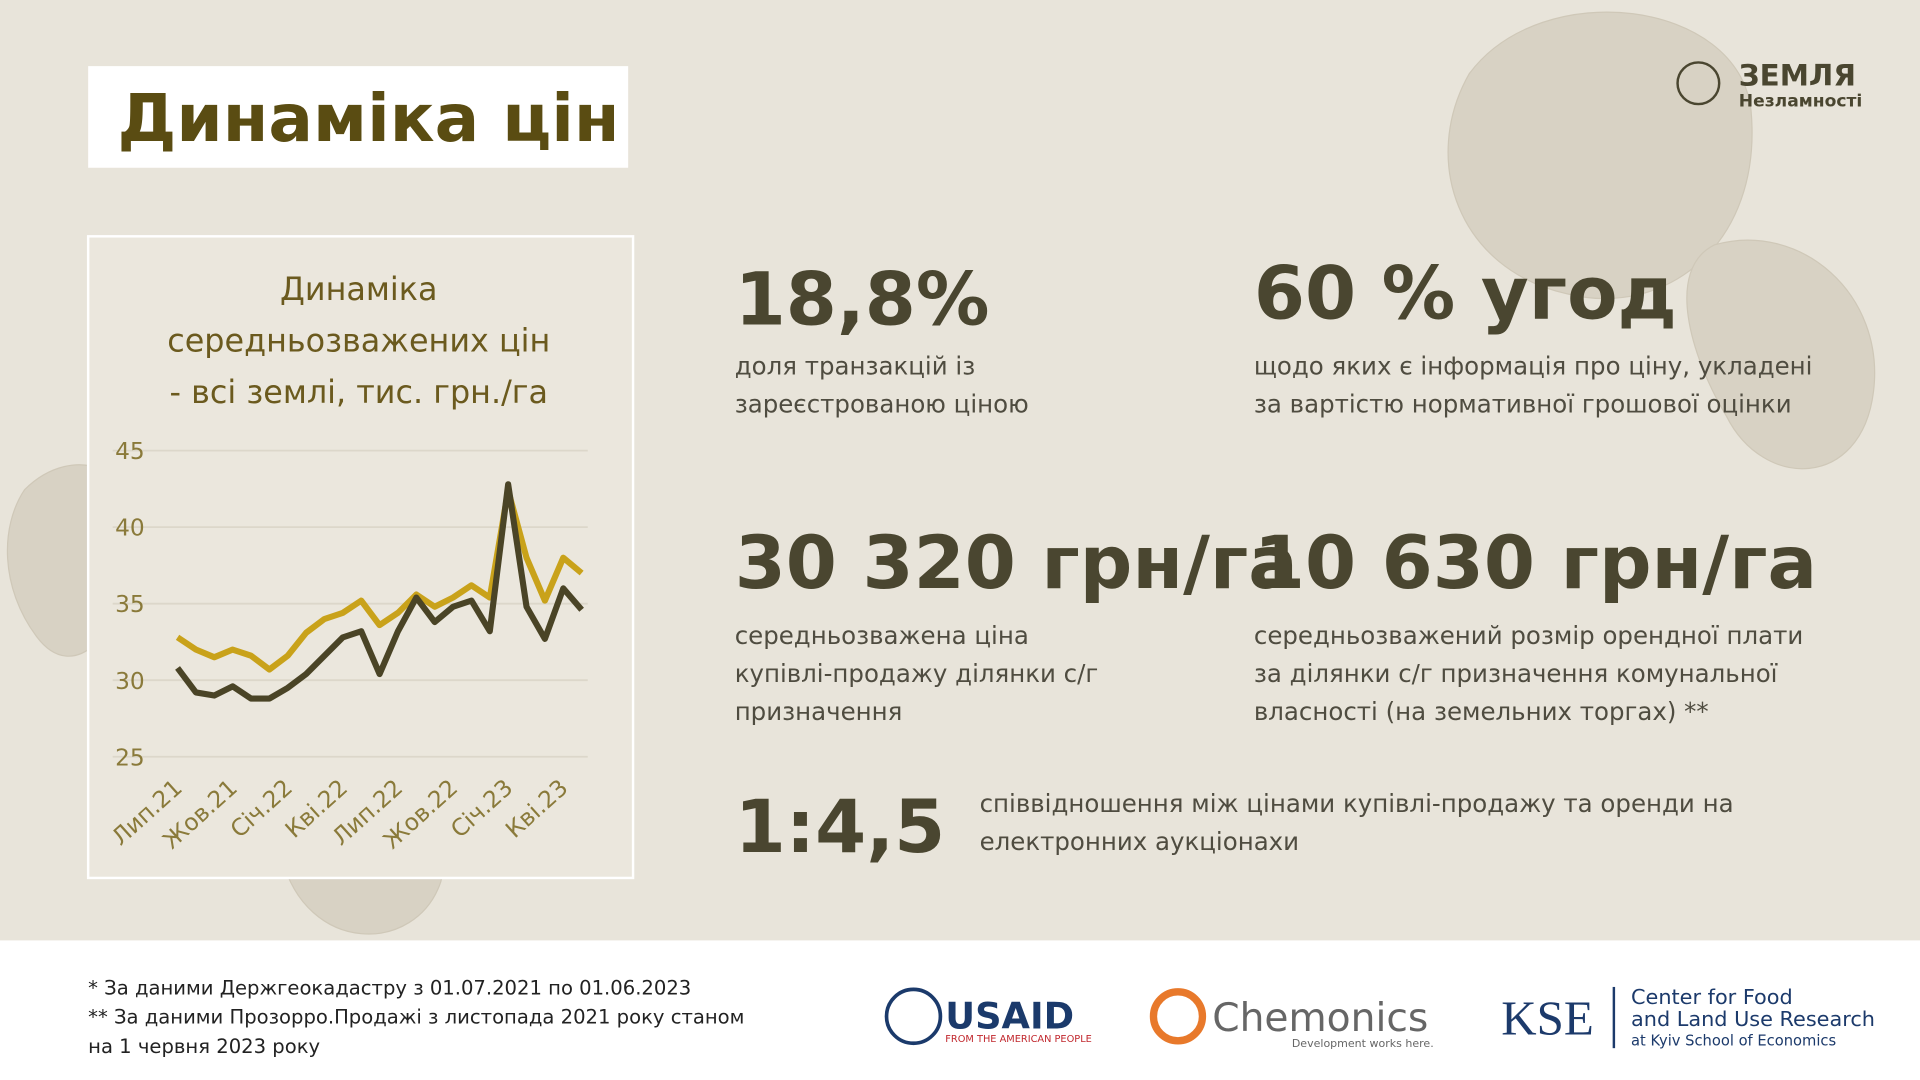  What do you see at coordinates (1516, 673) in the screenshot?
I see `stat-description: за ділянки с/г призначення комунальної` at bounding box center [1516, 673].